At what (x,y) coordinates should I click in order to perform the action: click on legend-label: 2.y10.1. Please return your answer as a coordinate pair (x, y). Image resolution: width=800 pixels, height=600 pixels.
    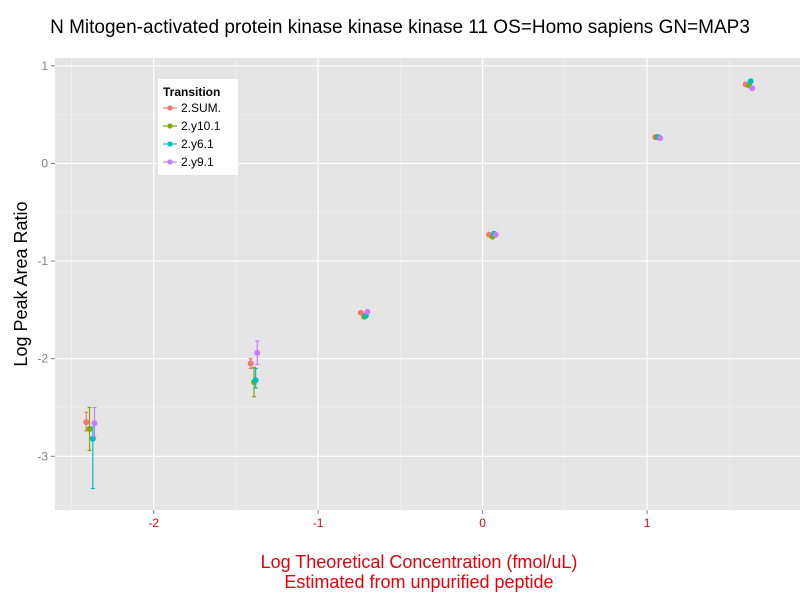
    Looking at the image, I should click on (201, 126).